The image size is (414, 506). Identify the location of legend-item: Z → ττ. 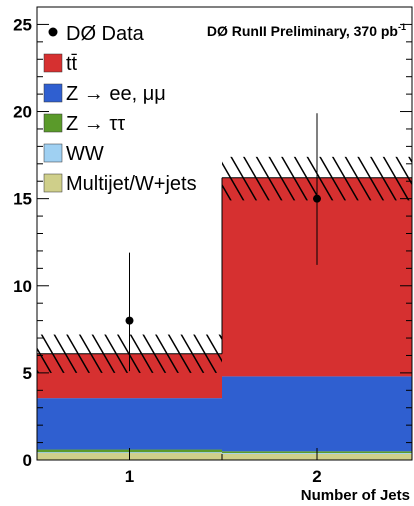
(84, 124).